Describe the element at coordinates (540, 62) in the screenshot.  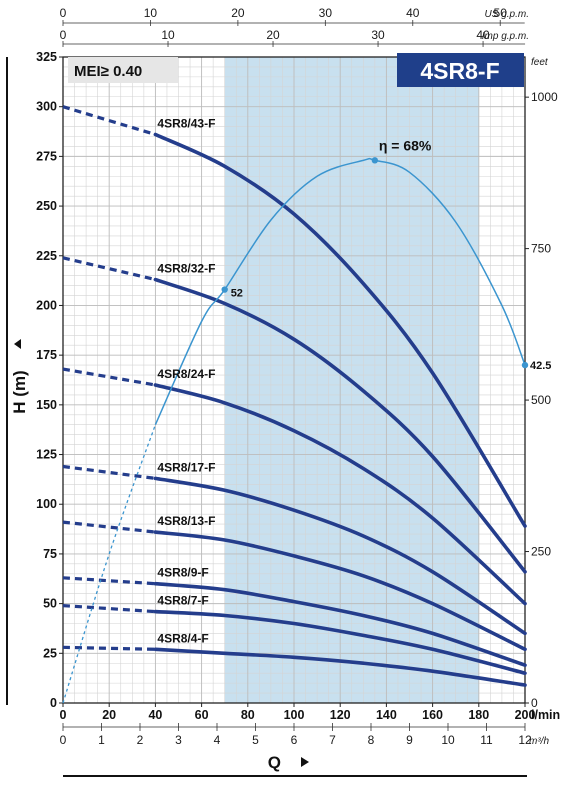
I see `feet-unit-label: feet` at that location.